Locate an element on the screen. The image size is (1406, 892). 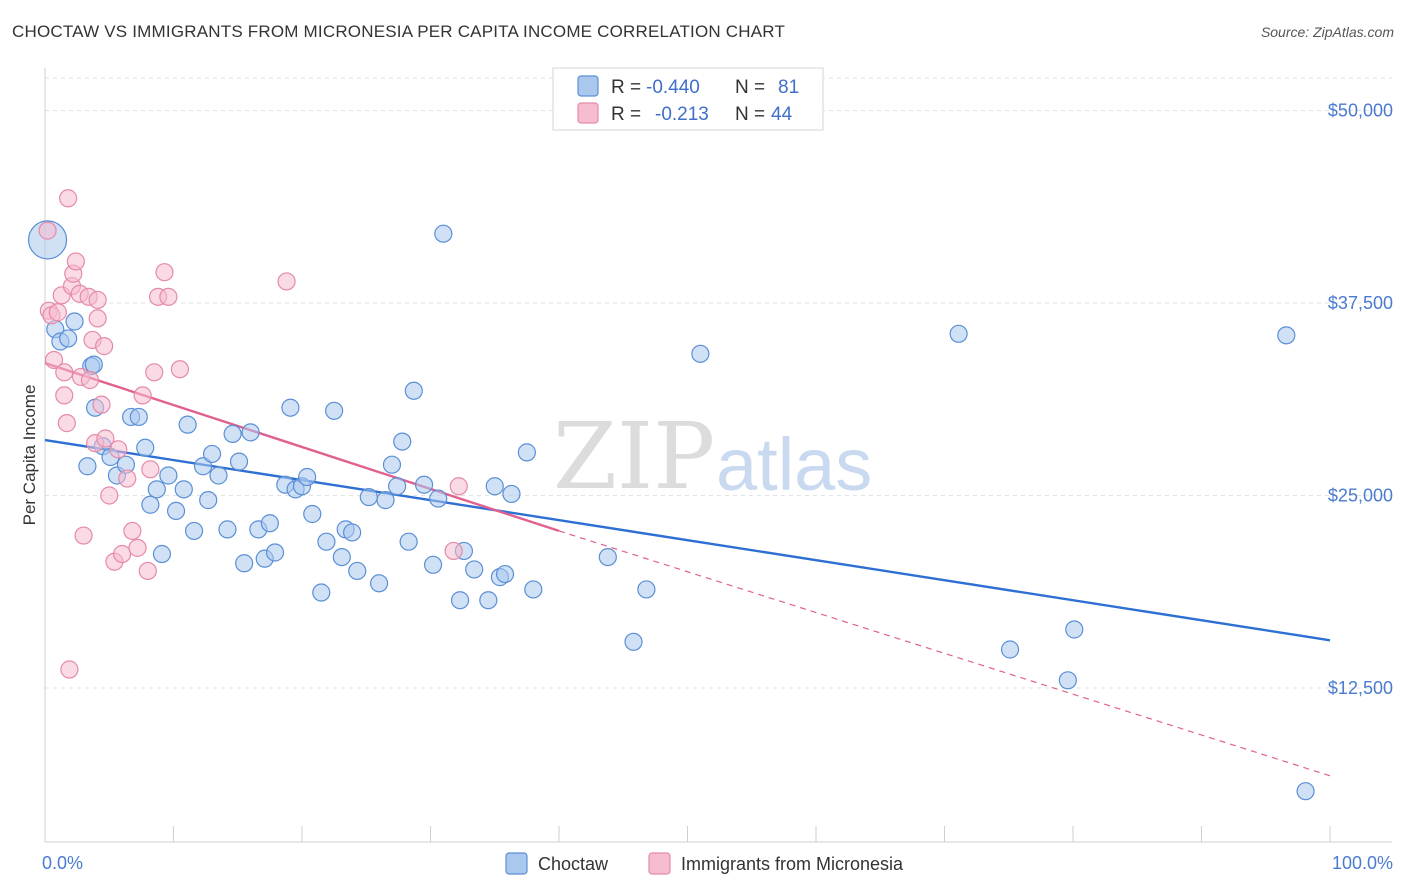
top-legend: R = -0.440 N = 81 R = -0.213 N = 44 is located at coordinates (688, 99).